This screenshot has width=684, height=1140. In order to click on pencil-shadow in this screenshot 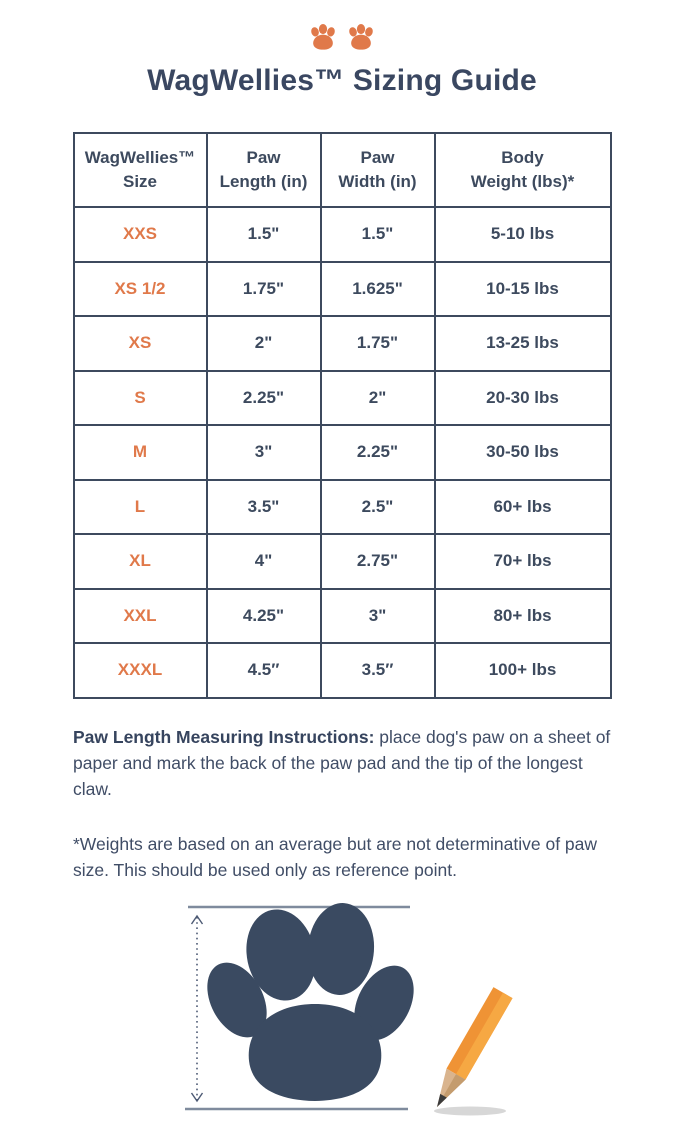, I will do `click(470, 1110)`.